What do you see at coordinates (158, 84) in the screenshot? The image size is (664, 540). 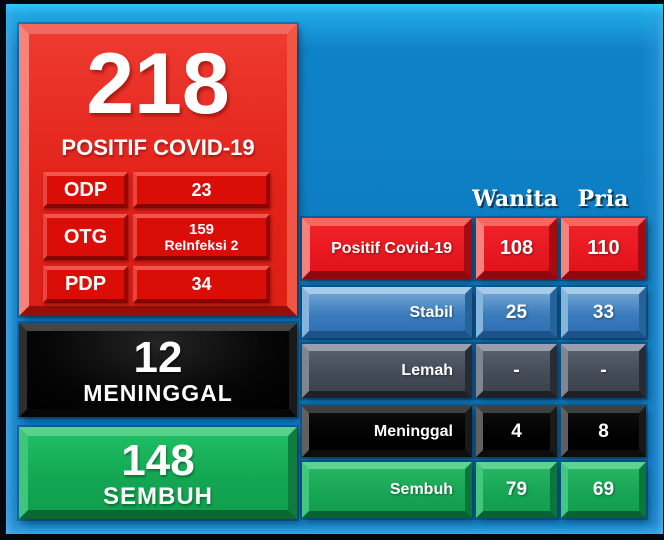 I see `positif-total: 218` at bounding box center [158, 84].